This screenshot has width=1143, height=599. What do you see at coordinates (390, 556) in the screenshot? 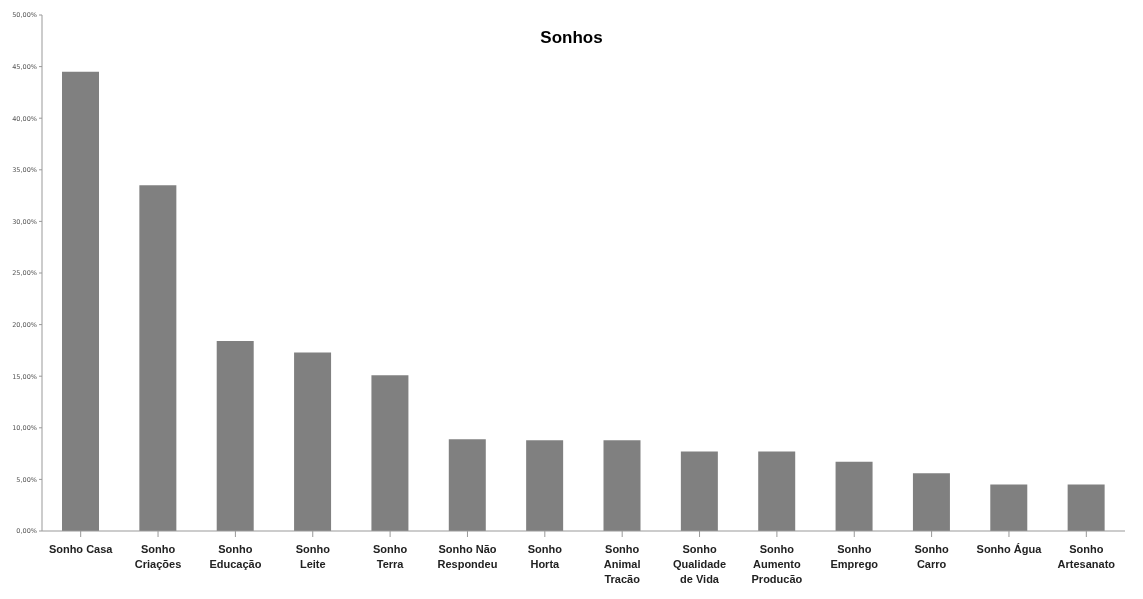
I see `x-tick-label: Sonho Terra` at bounding box center [390, 556].